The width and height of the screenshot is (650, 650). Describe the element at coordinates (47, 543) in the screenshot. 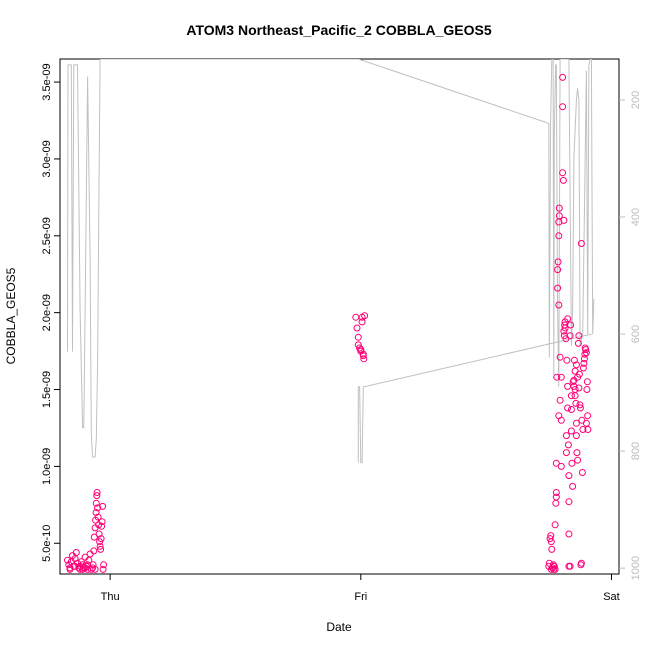

I see `y-tick-label: 5.0e-10` at that location.